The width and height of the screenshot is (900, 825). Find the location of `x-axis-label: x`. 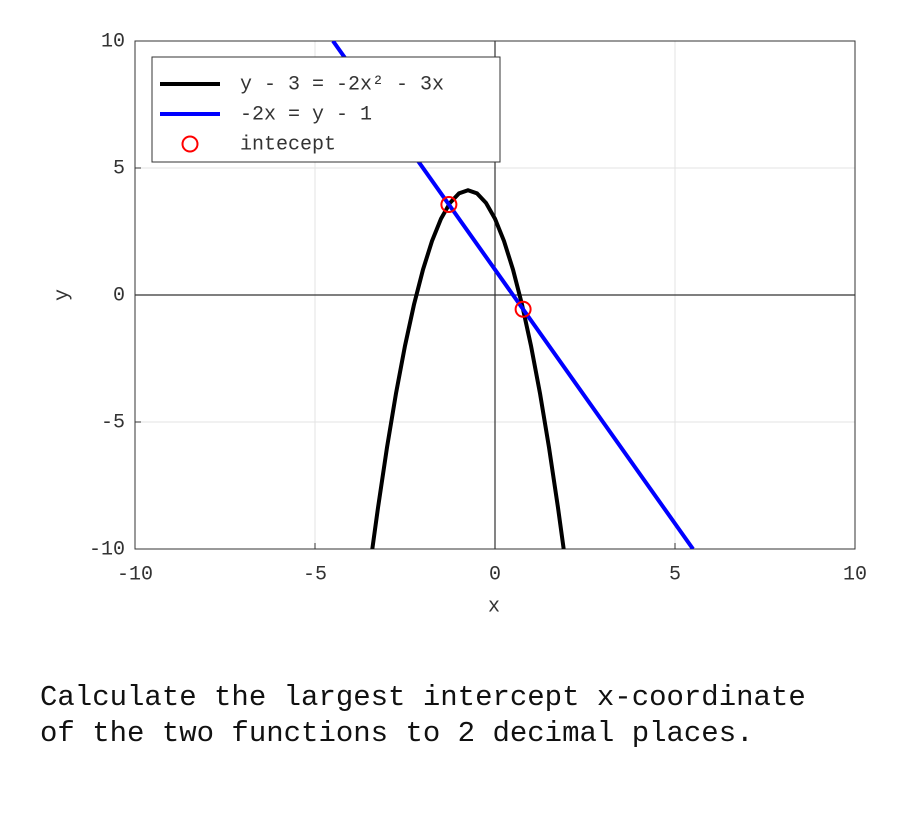

x-axis-label: x is located at coordinates (494, 606).